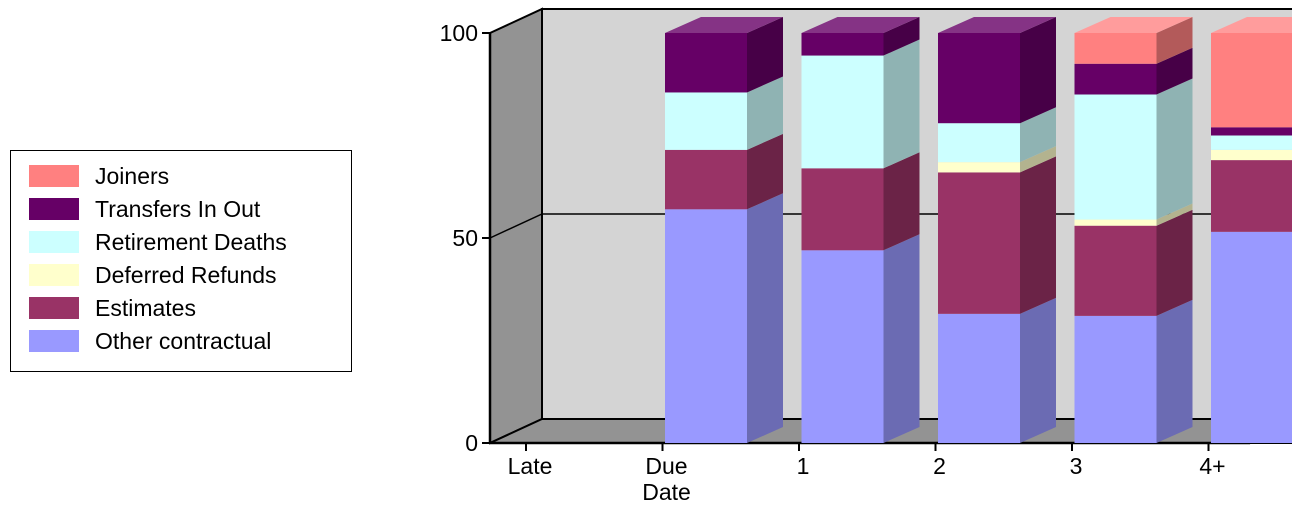 The image size is (1292, 510). I want to click on legend-swatch-transfers-in-out, so click(54, 209).